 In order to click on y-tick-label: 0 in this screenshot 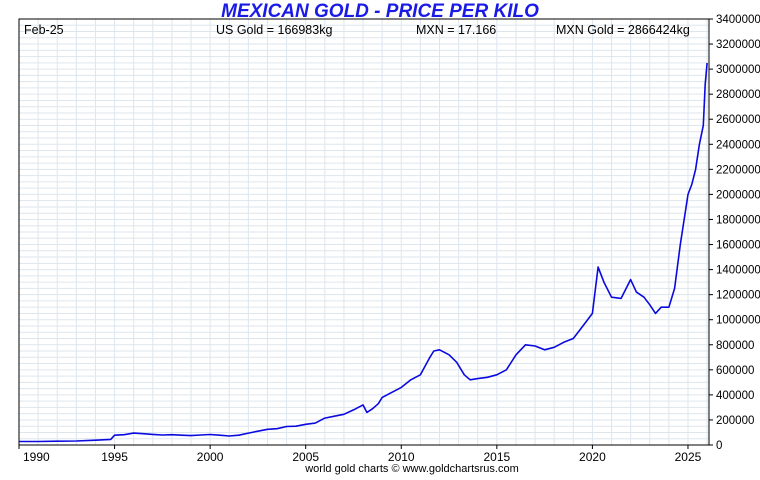, I will do `click(719, 446)`.